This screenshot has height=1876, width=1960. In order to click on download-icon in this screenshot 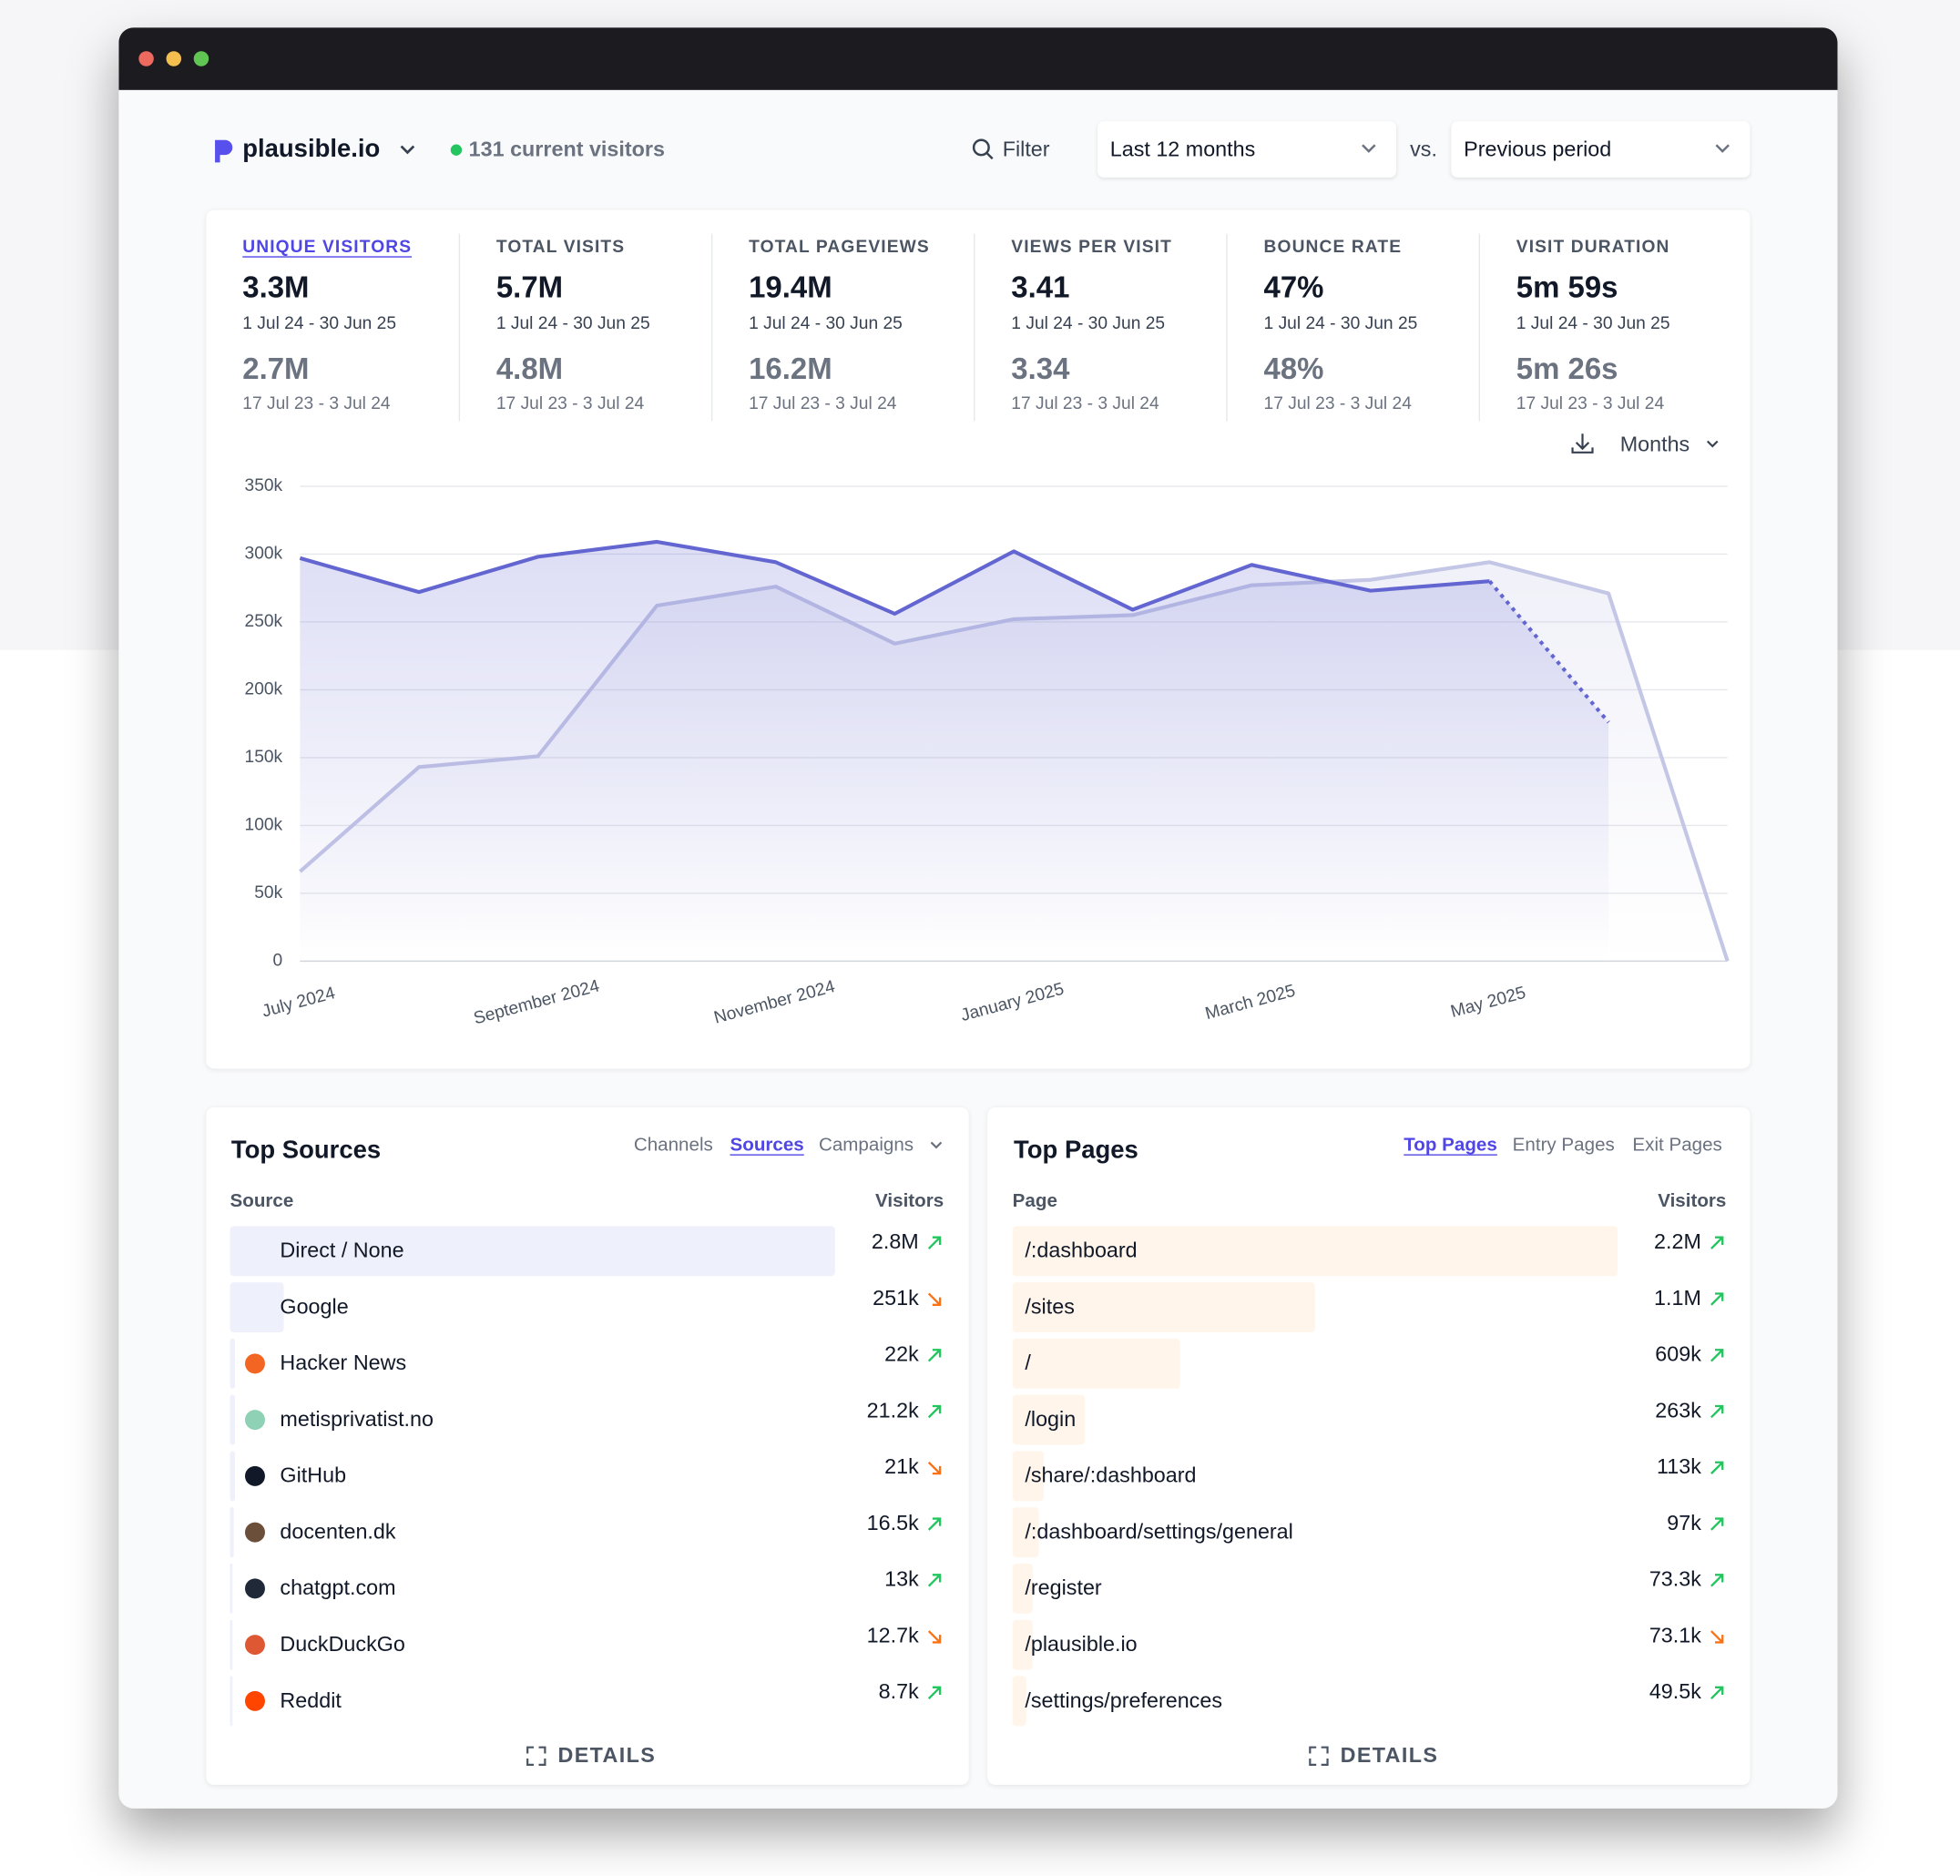, I will do `click(1582, 443)`.